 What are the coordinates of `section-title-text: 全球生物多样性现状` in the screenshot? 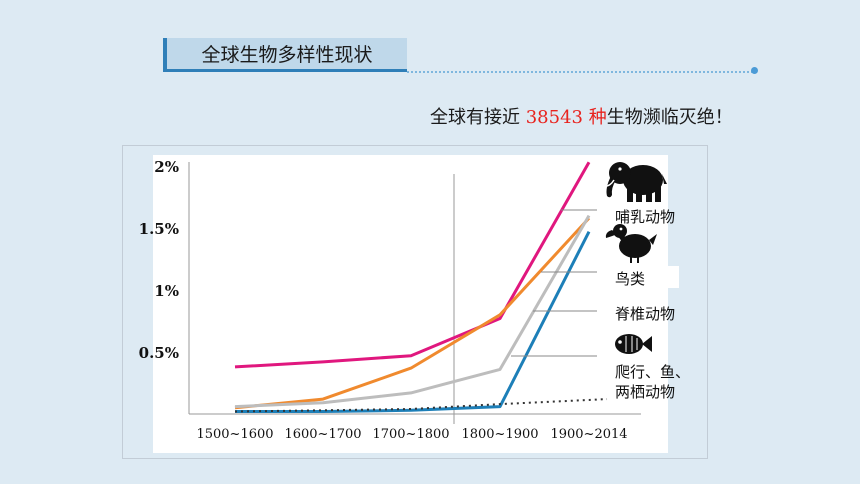 It's located at (287, 55).